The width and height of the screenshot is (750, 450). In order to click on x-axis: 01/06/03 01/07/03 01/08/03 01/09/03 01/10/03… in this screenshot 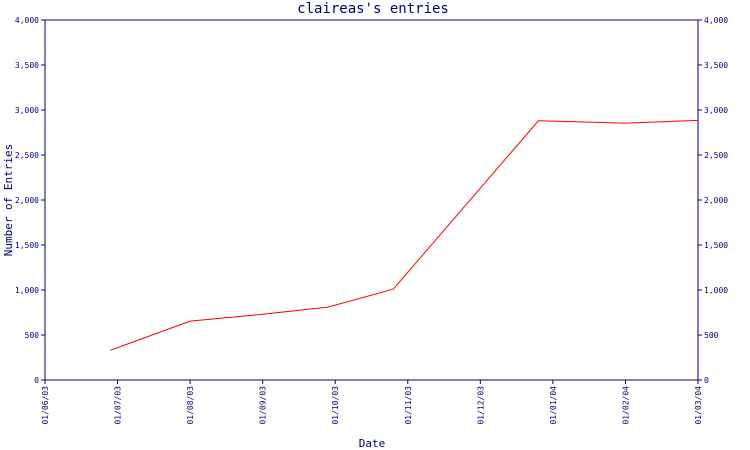, I will do `click(372, 402)`.